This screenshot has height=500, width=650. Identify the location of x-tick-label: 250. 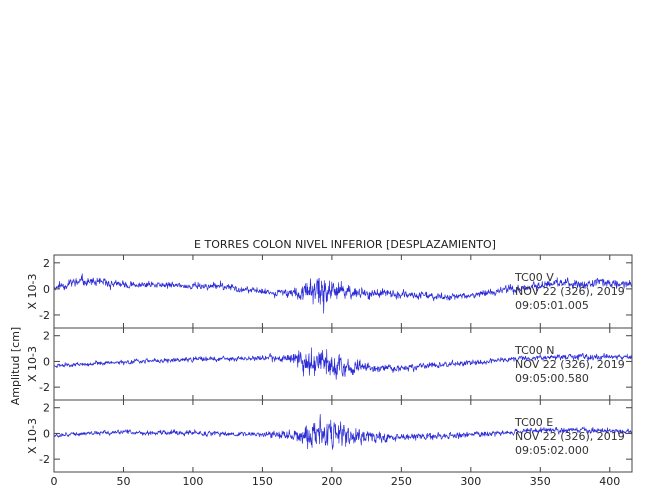
(401, 481).